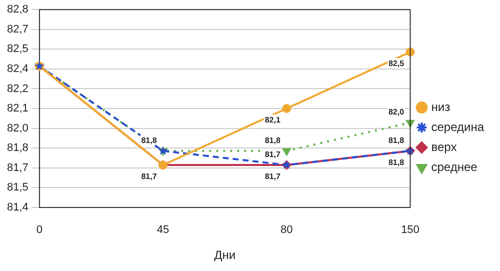  What do you see at coordinates (17, 128) in the screenshot?
I see `y-tick-label: 82,0` at bounding box center [17, 128].